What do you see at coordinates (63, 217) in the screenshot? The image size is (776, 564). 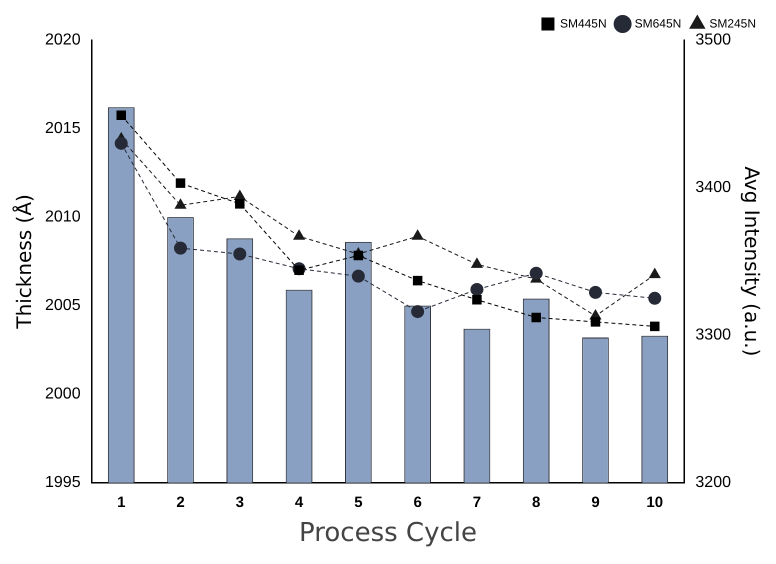 I see `y-tick-label: 2010` at bounding box center [63, 217].